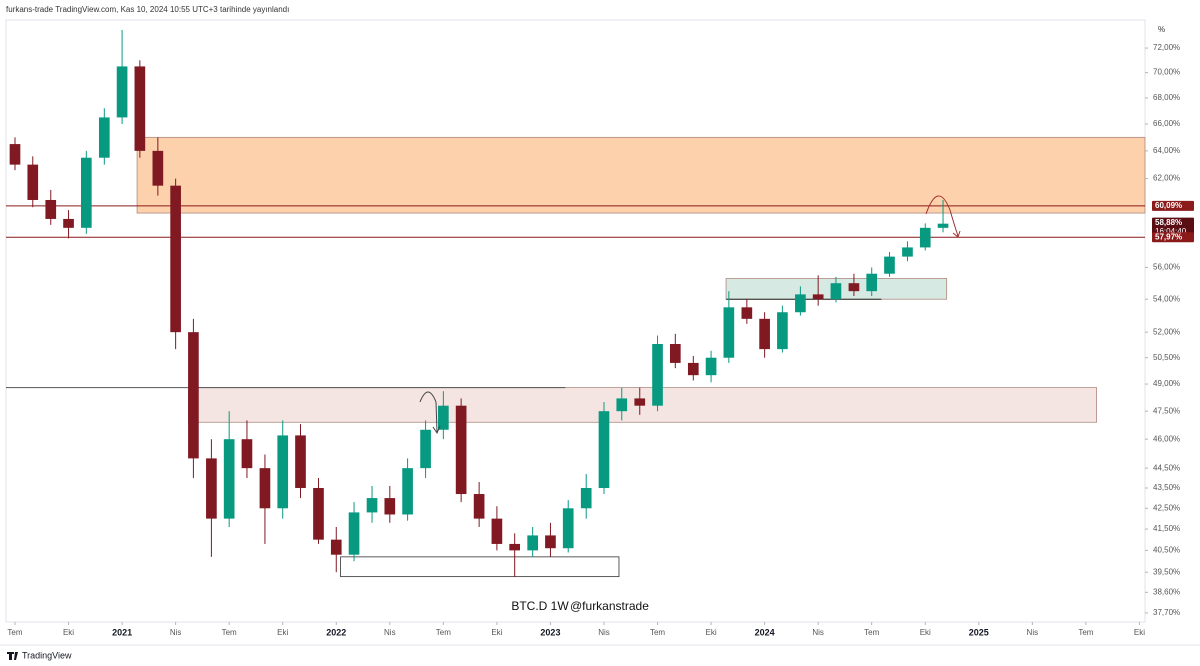  I want to click on y-tick-label: 40,50%, so click(1166, 549).